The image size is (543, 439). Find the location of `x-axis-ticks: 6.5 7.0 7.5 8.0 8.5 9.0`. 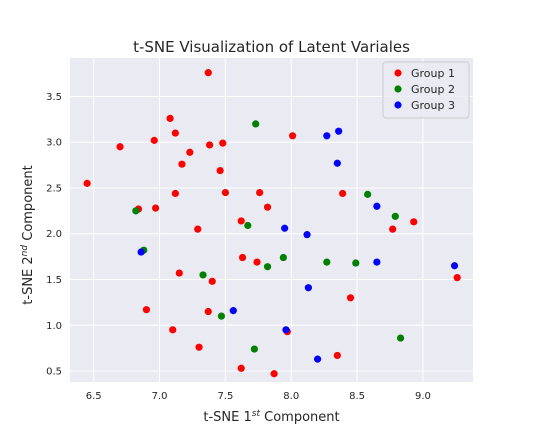

x-axis-ticks: 6.5 7.0 7.5 8.0 8.5 9.0 is located at coordinates (258, 396).